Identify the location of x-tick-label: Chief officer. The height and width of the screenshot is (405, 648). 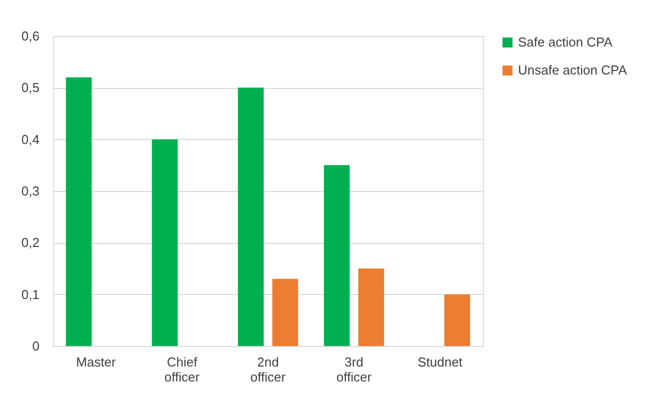
(182, 369).